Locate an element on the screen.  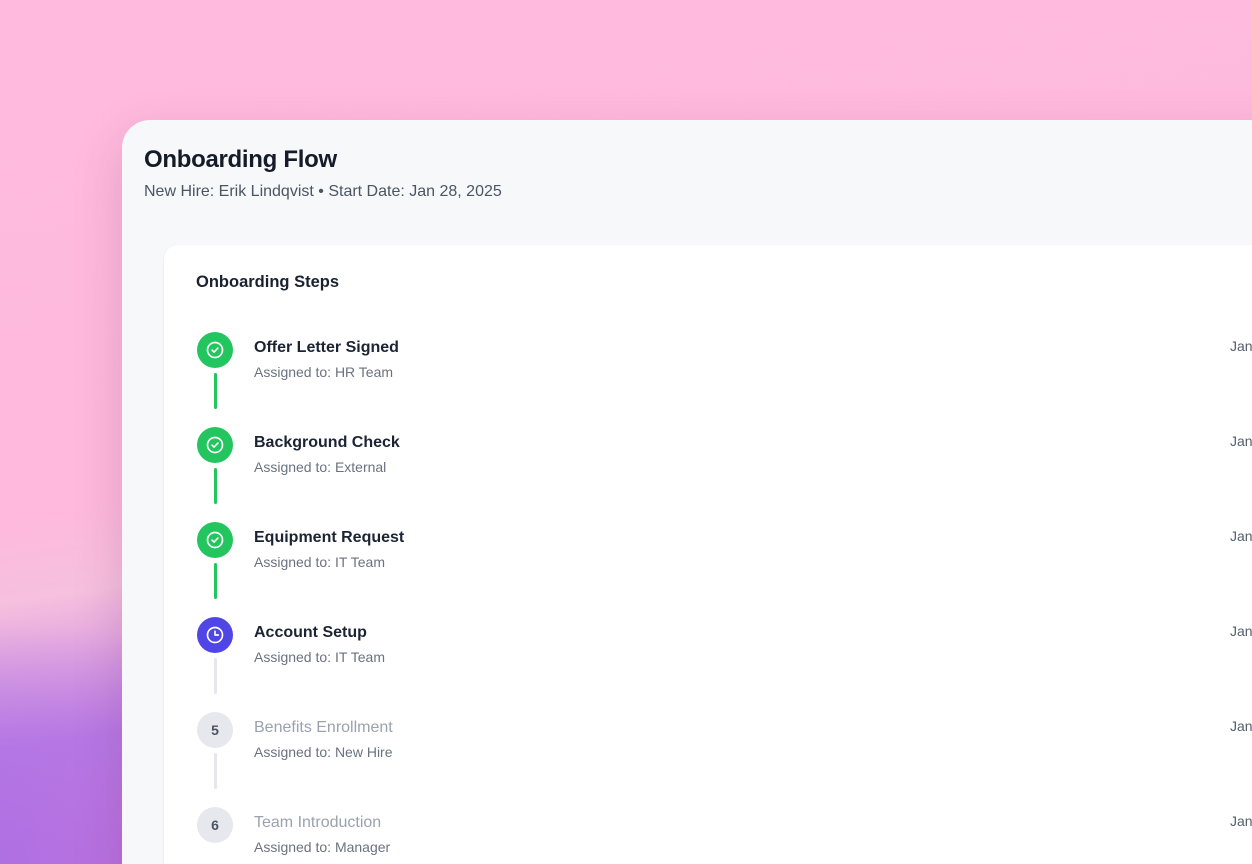
step-date: Jan 20 is located at coordinates (1240, 536).